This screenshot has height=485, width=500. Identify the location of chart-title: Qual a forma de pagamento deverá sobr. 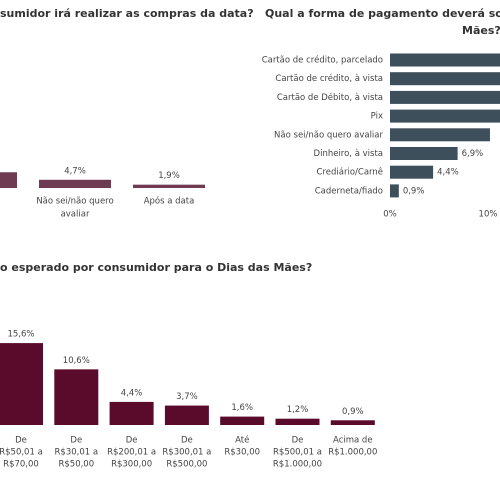
(382, 13).